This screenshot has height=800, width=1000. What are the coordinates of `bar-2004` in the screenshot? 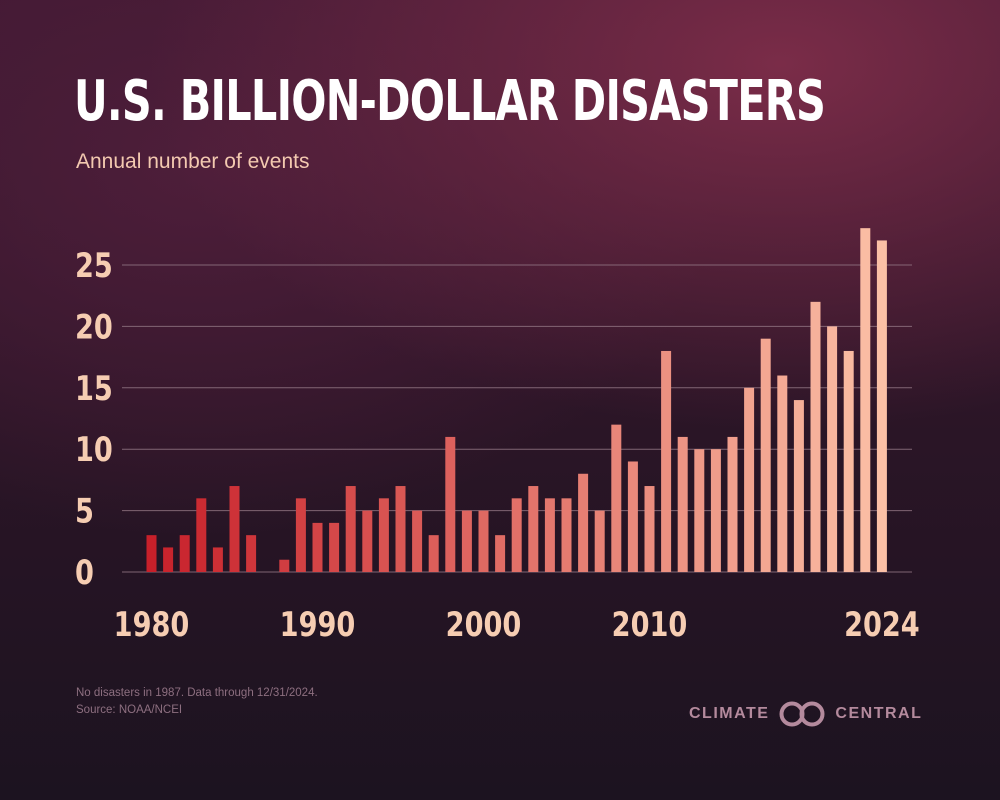 It's located at (549, 535).